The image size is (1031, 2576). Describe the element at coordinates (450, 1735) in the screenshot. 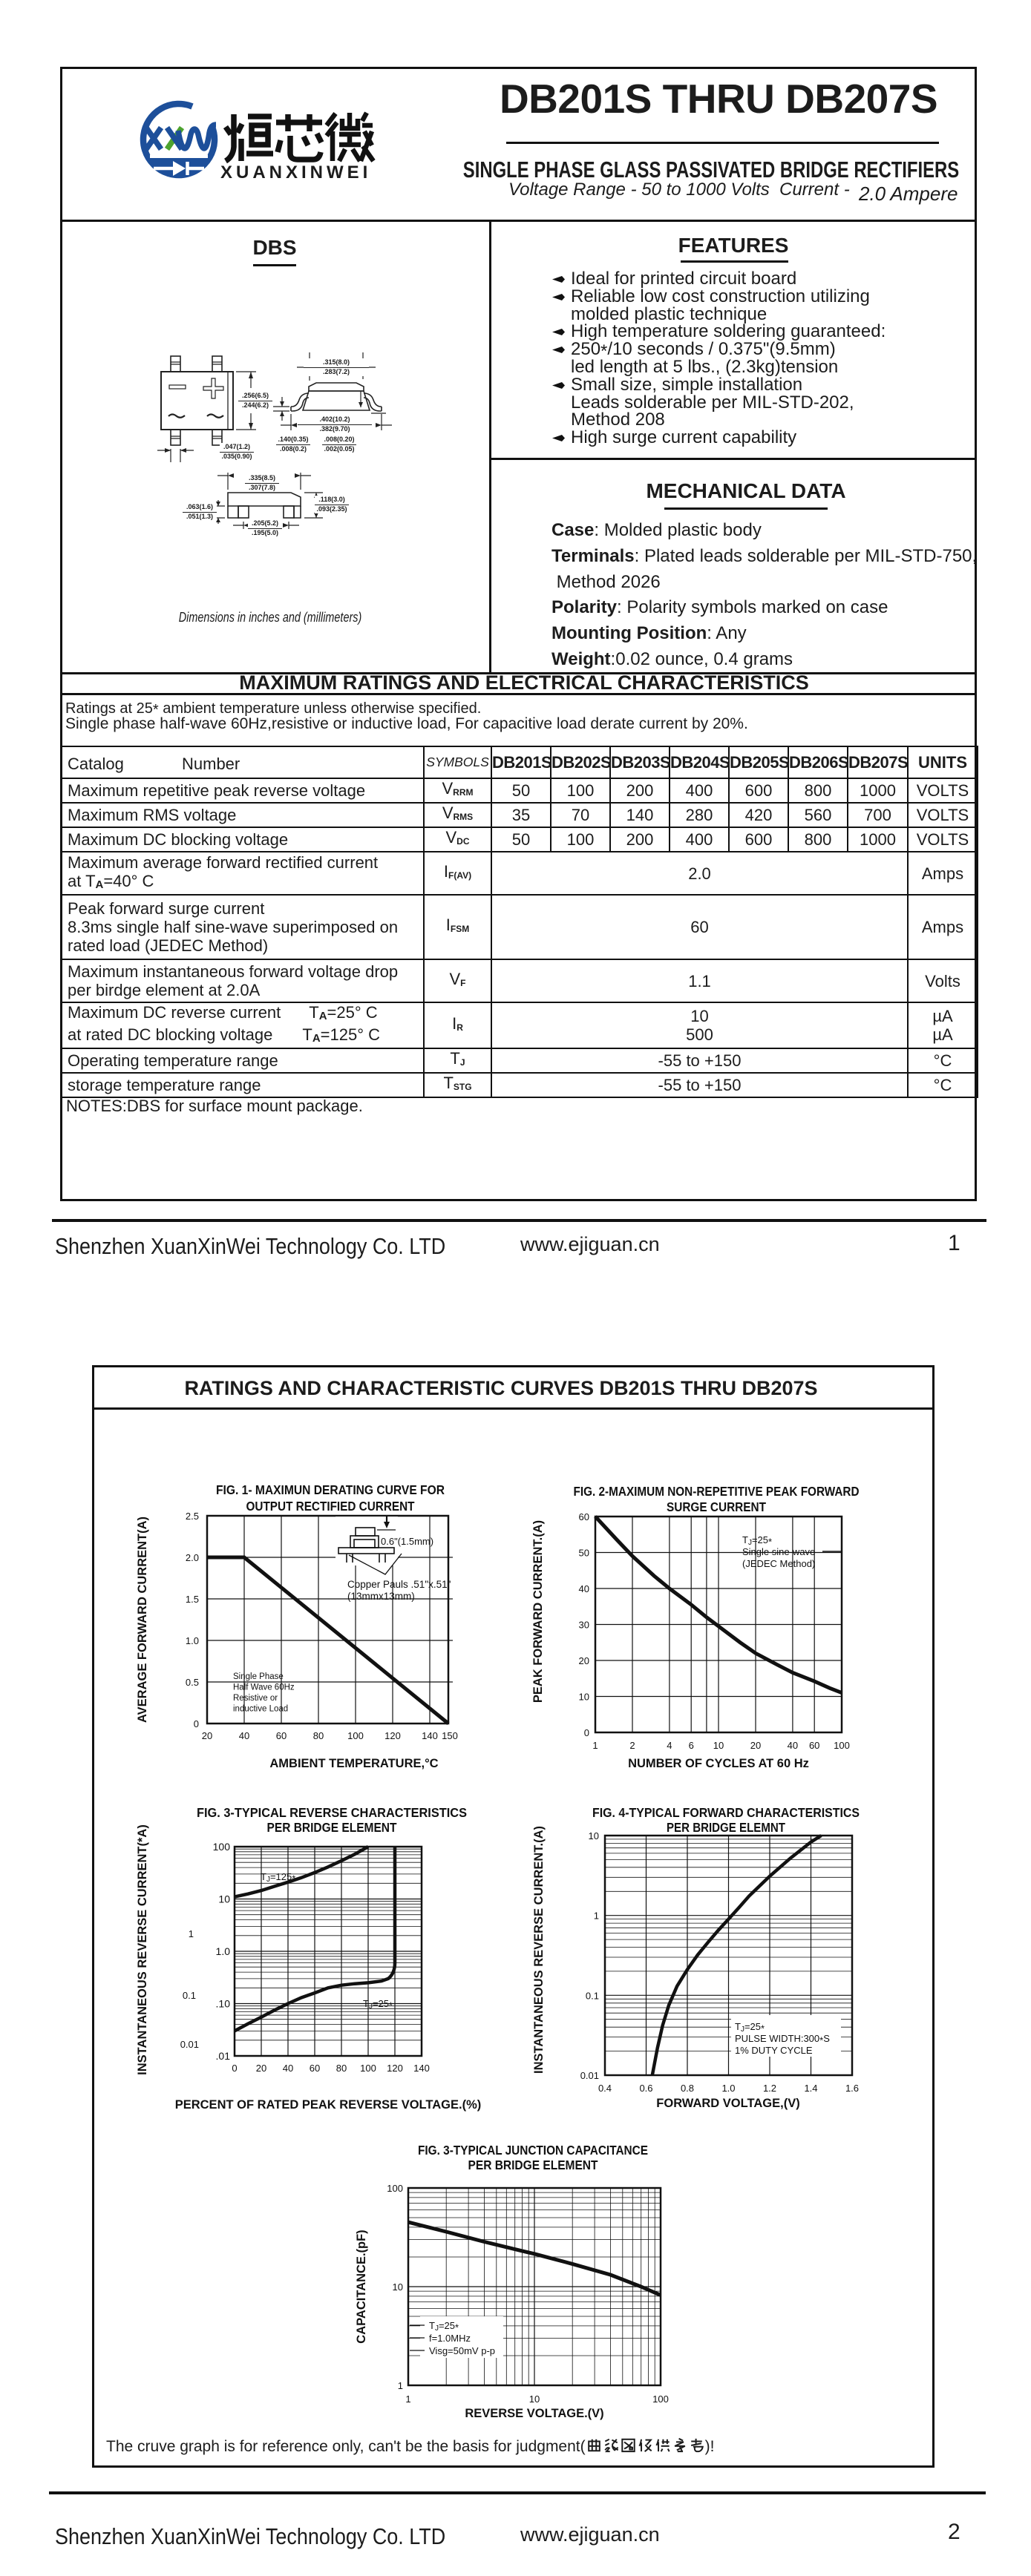

I see `svg-text: 150` at that location.